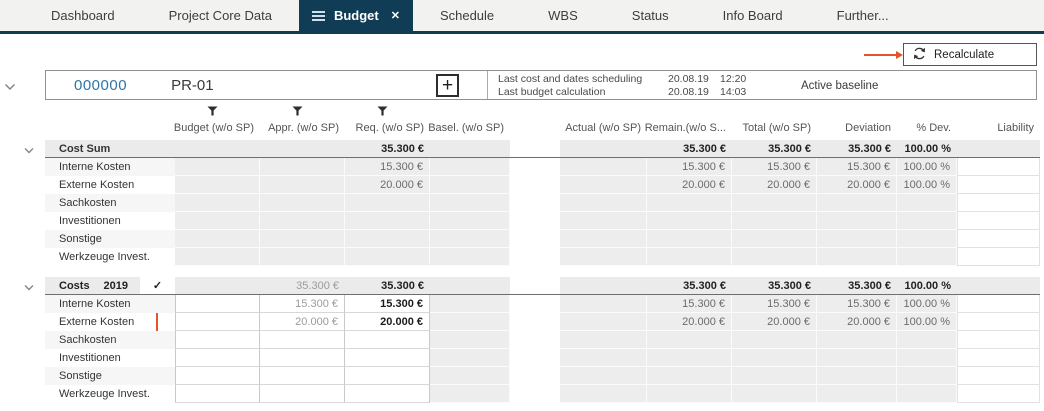 The image size is (1044, 411). I want to click on column-header-approved: Appr. (w/o SP), so click(302, 121).